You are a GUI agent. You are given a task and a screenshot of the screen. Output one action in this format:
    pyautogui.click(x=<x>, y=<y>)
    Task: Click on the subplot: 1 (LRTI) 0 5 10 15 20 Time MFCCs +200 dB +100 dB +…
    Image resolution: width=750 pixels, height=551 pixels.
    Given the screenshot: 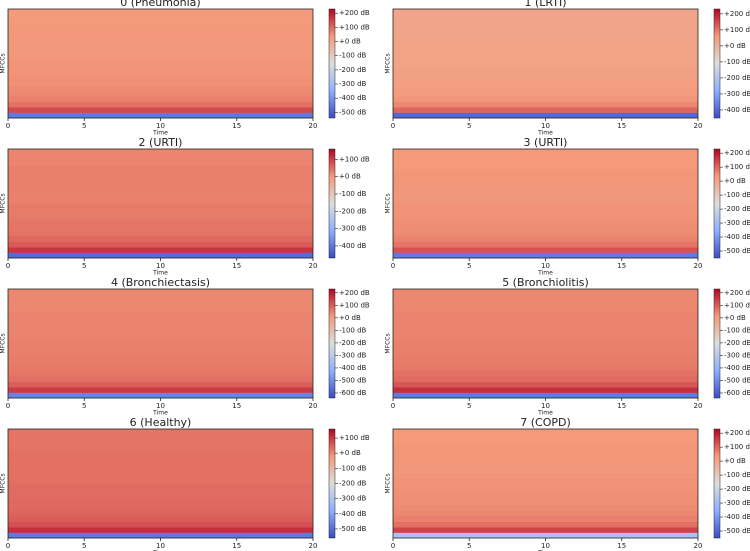 What is the action you would take?
    pyautogui.click(x=567, y=68)
    